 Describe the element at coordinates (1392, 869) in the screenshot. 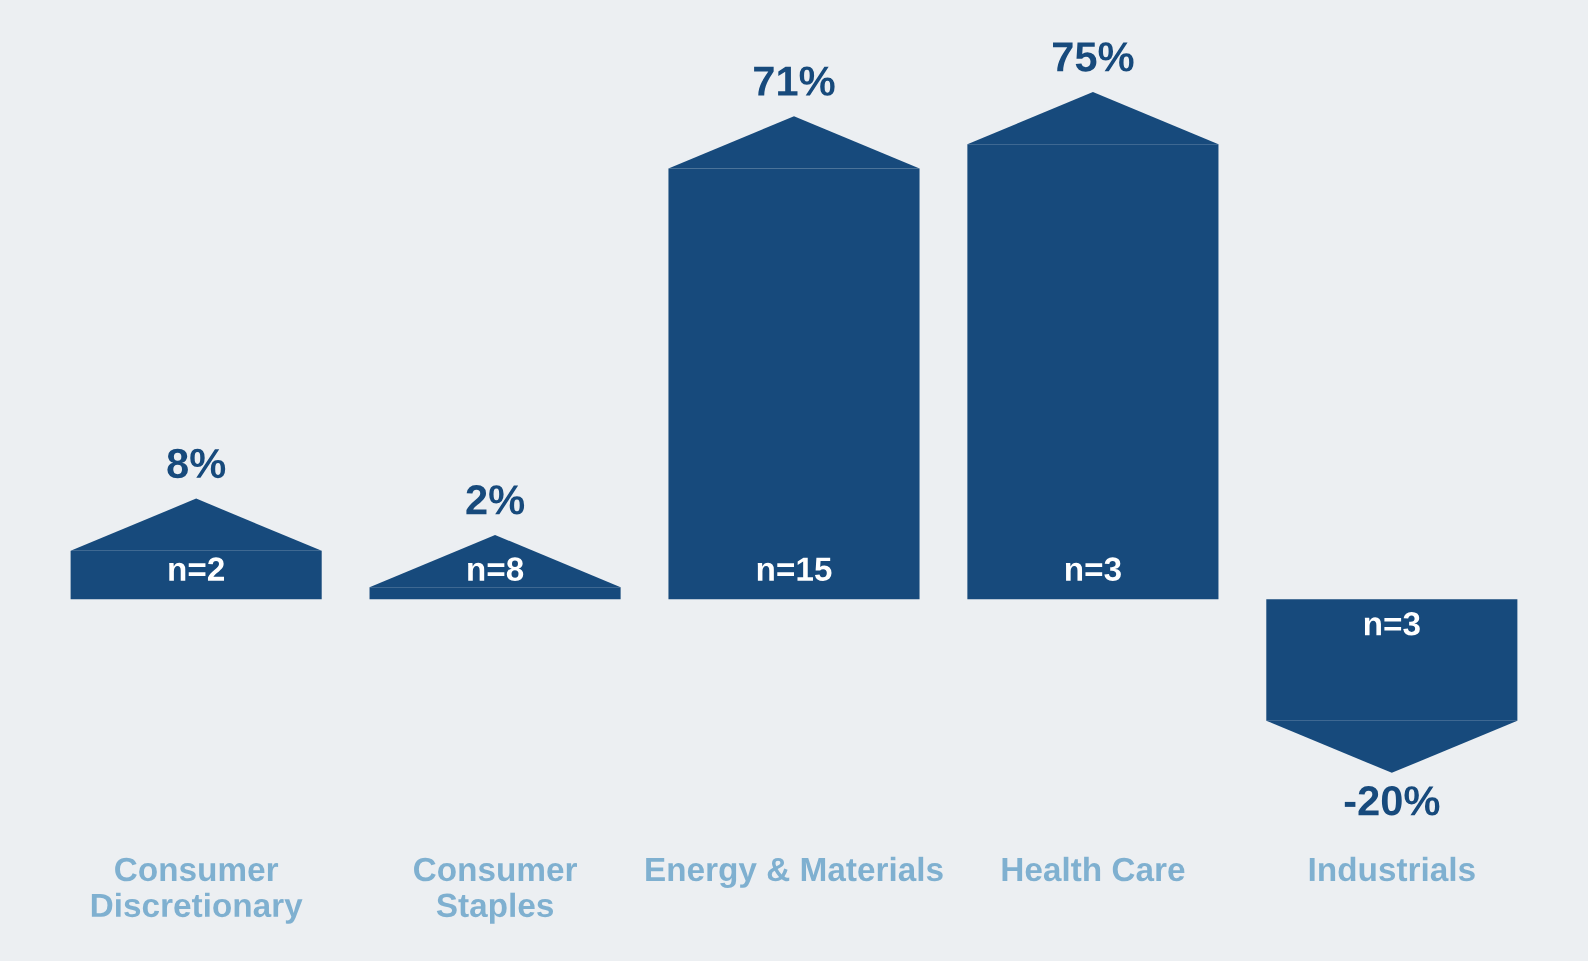

I see `x-tick-label: Industrials` at that location.